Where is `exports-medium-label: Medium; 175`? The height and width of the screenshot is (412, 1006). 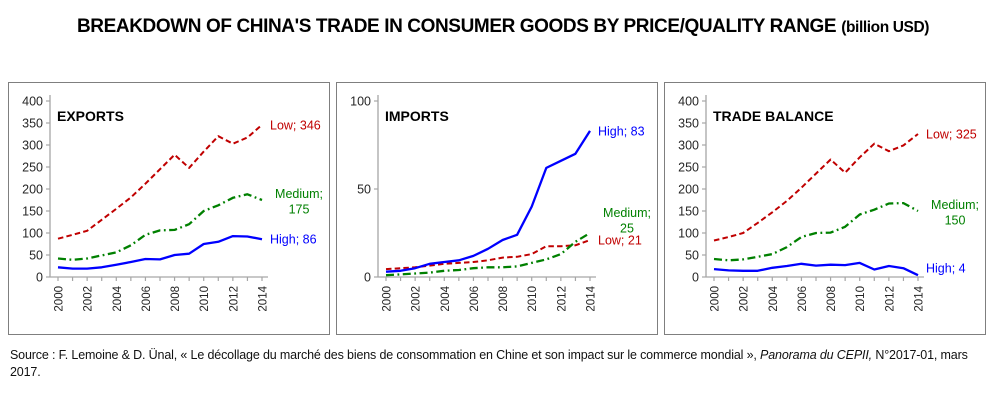 exports-medium-label: Medium; 175 is located at coordinates (299, 202).